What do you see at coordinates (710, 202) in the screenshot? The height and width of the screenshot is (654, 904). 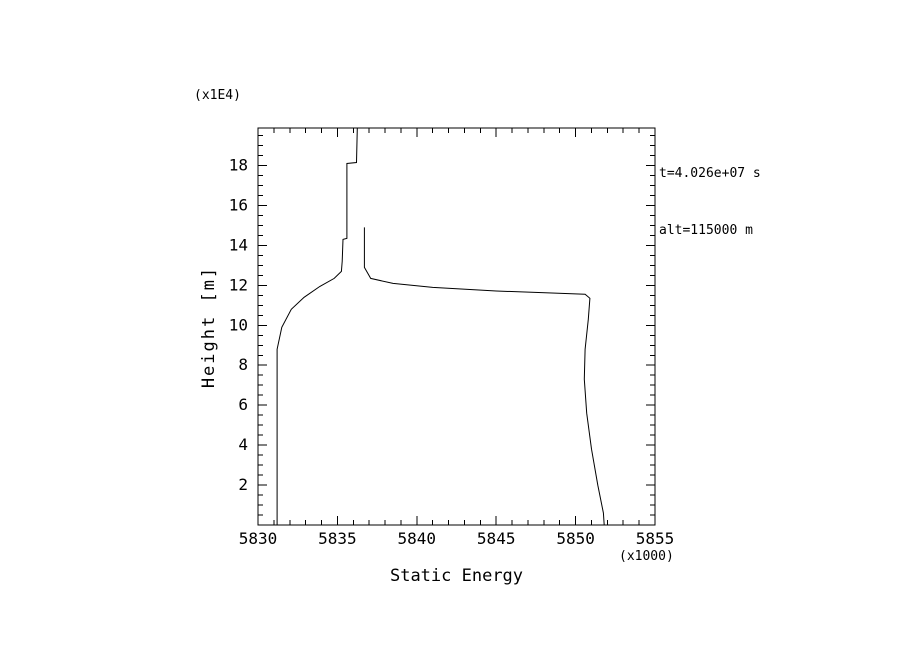 I see `plot-annotations: t=4.026e+07 s alt=115000 m` at bounding box center [710, 202].